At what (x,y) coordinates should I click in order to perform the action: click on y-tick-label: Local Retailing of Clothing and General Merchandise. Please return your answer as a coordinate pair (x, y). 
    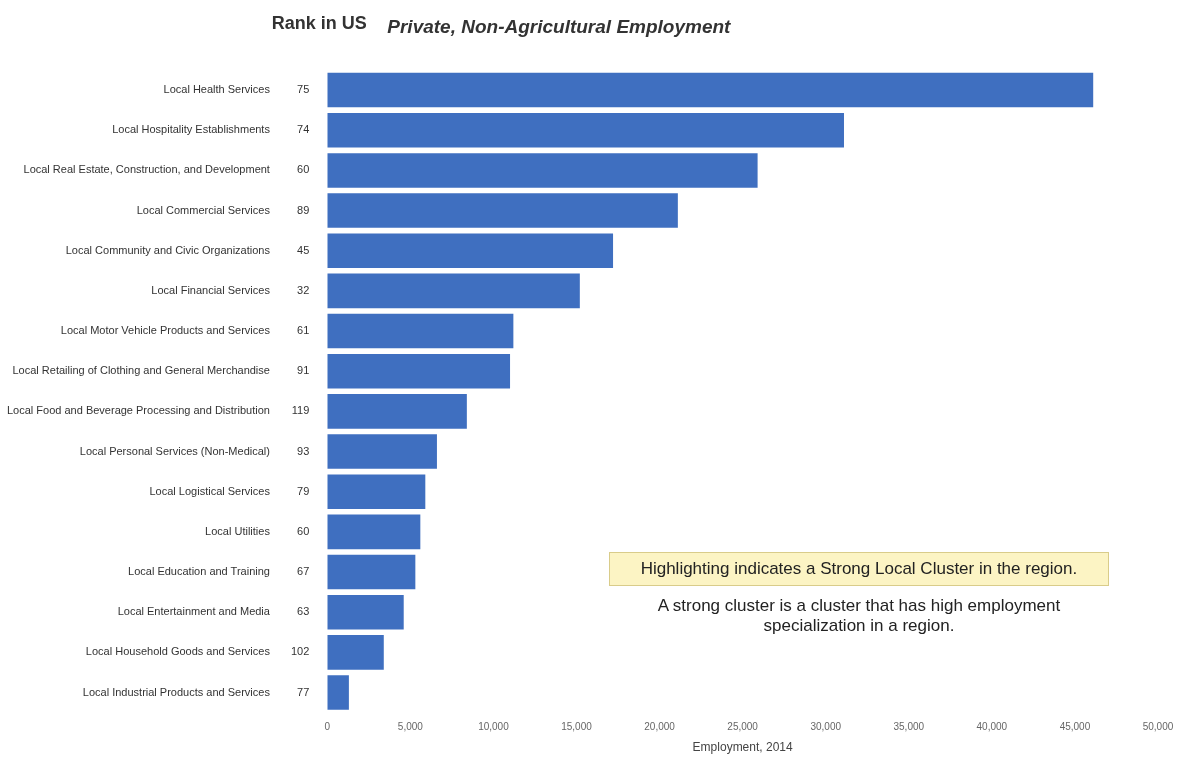
    Looking at the image, I should click on (141, 370).